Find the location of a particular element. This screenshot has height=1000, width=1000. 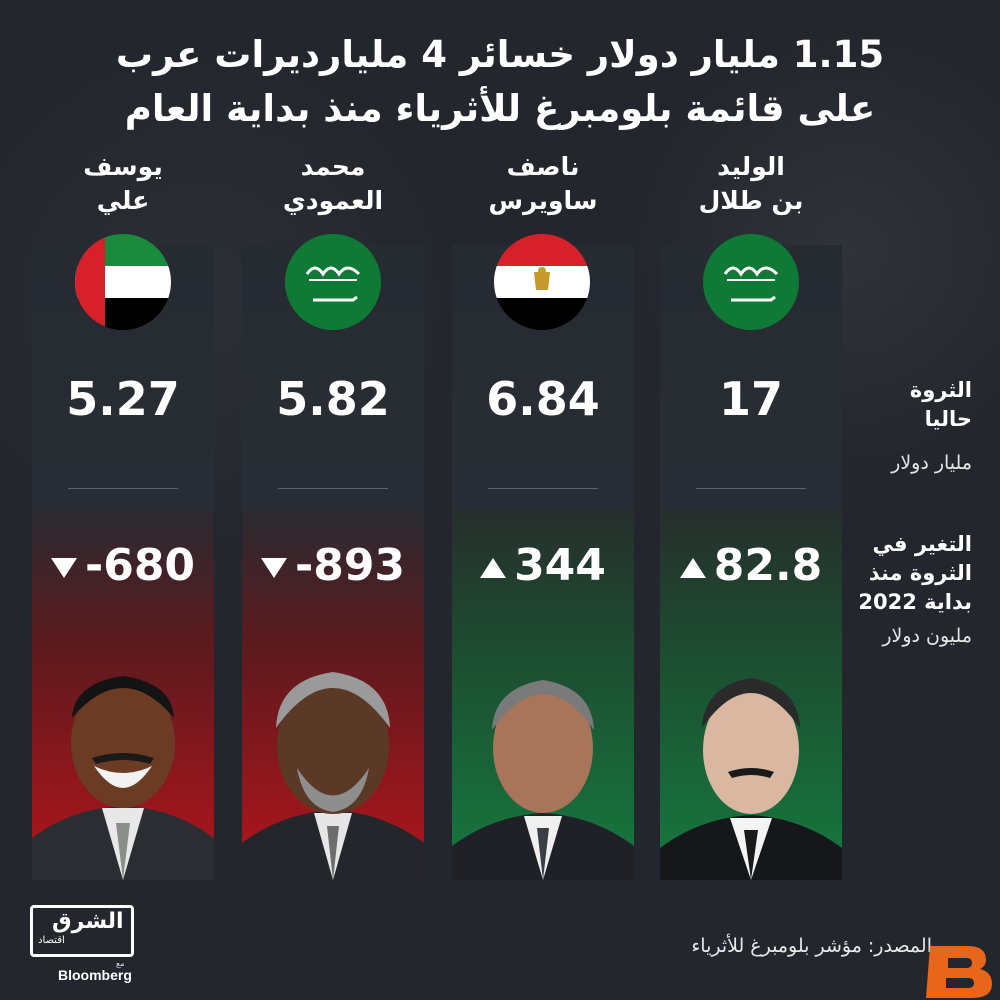

change-row-label: التغير في الثروة منذ بداية 2022 is located at coordinates (915, 573).